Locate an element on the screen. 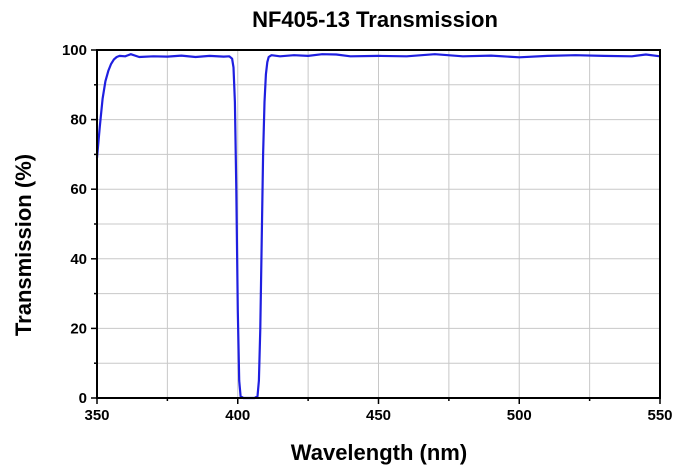 The height and width of the screenshot is (470, 680). x-tick-label: 400 is located at coordinates (237, 415).